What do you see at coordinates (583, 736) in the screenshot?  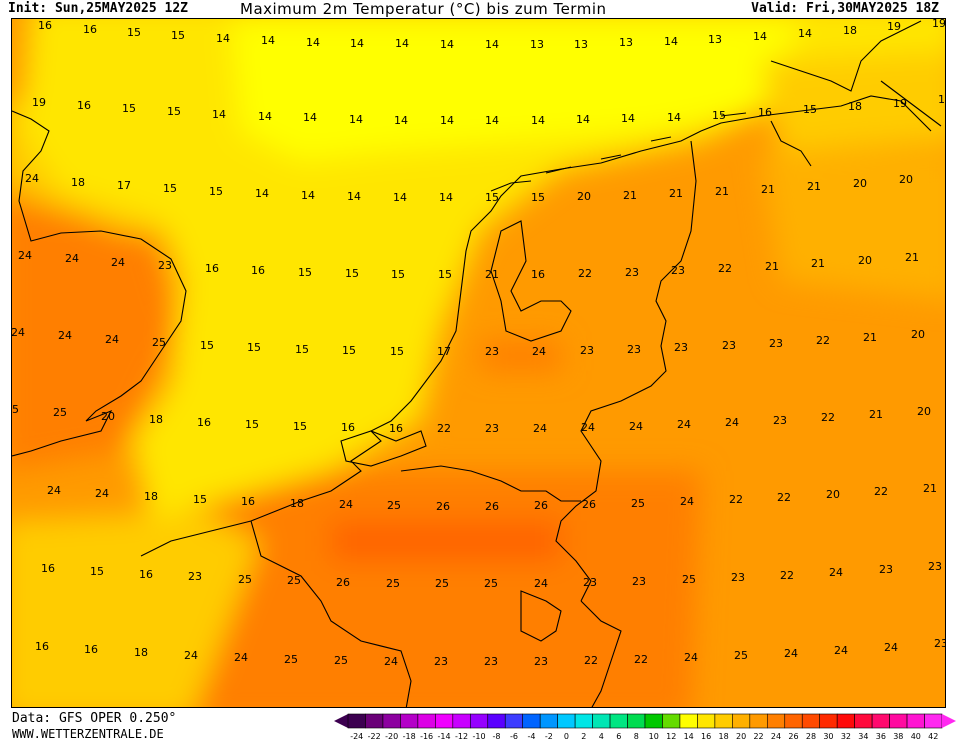 I see `scale-label: 2` at bounding box center [583, 736].